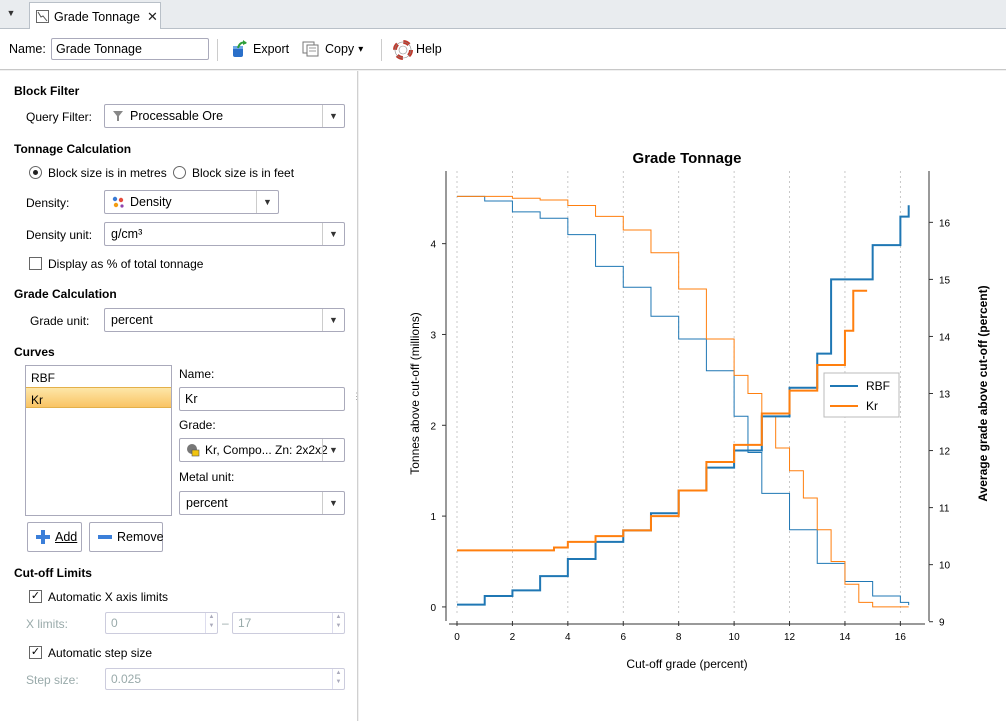  What do you see at coordinates (98, 440) in the screenshot?
I see `curves-list: RBF Kr` at bounding box center [98, 440].